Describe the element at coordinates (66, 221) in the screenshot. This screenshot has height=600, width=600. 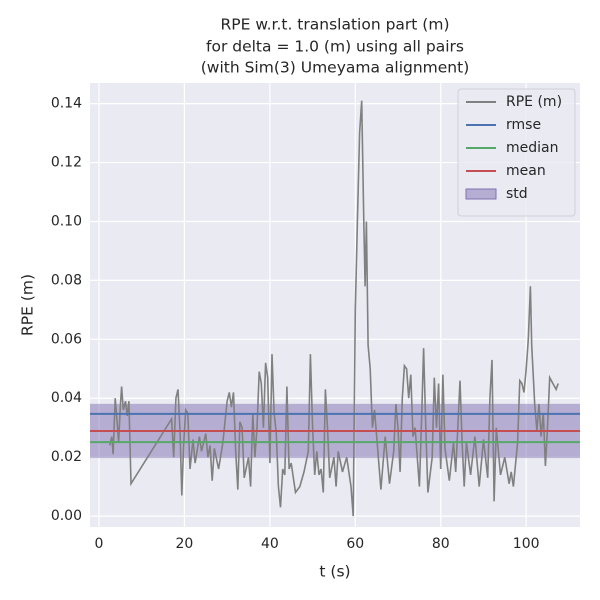
I see `y-tick-label: 0.10` at that location.